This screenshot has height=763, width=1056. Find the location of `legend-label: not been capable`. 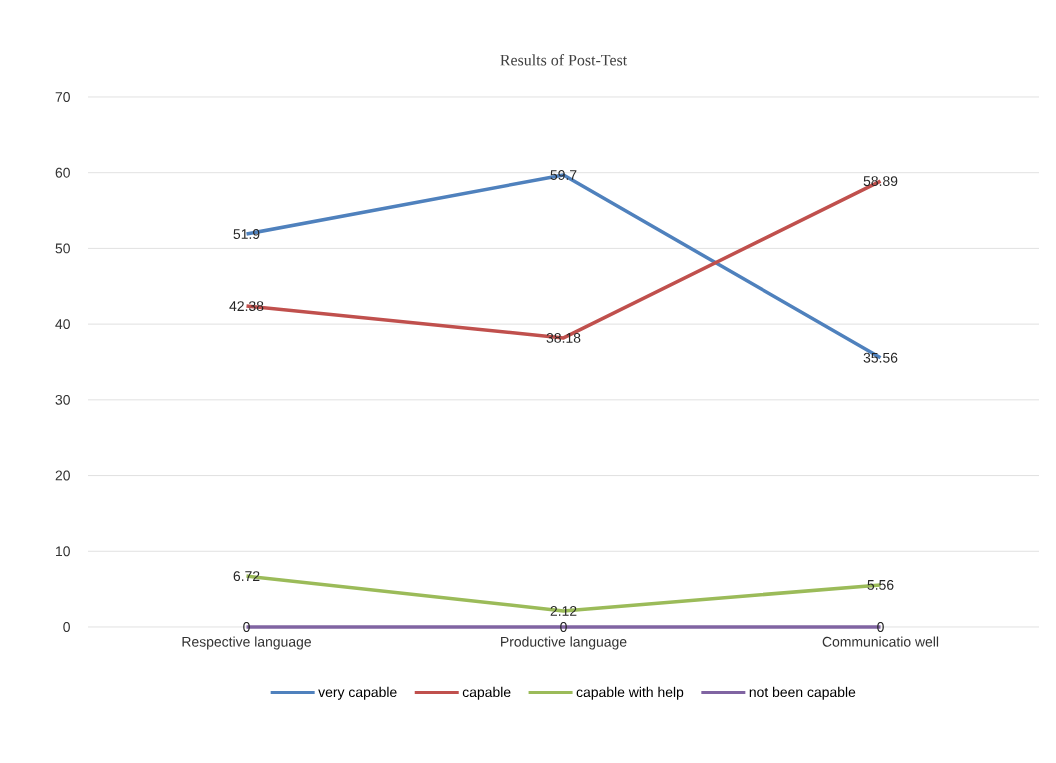

legend-label: not been capable is located at coordinates (802, 693).